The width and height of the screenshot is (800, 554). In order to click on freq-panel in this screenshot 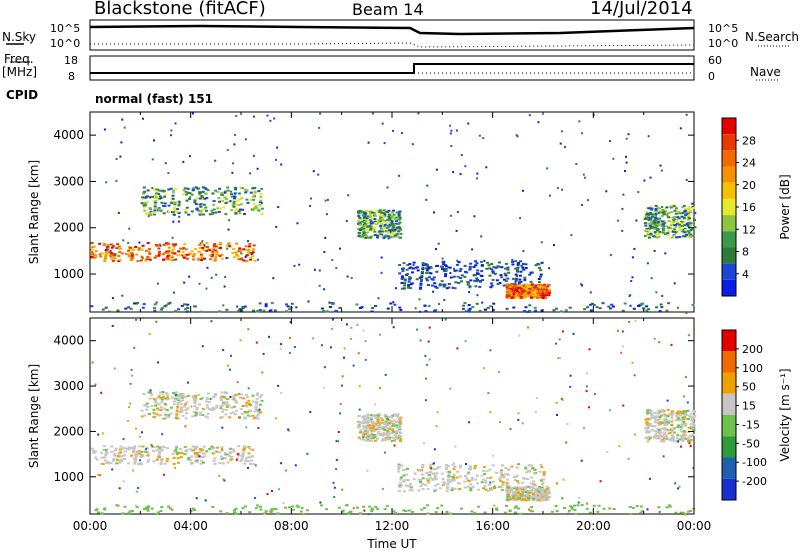, I will do `click(392, 68)`.